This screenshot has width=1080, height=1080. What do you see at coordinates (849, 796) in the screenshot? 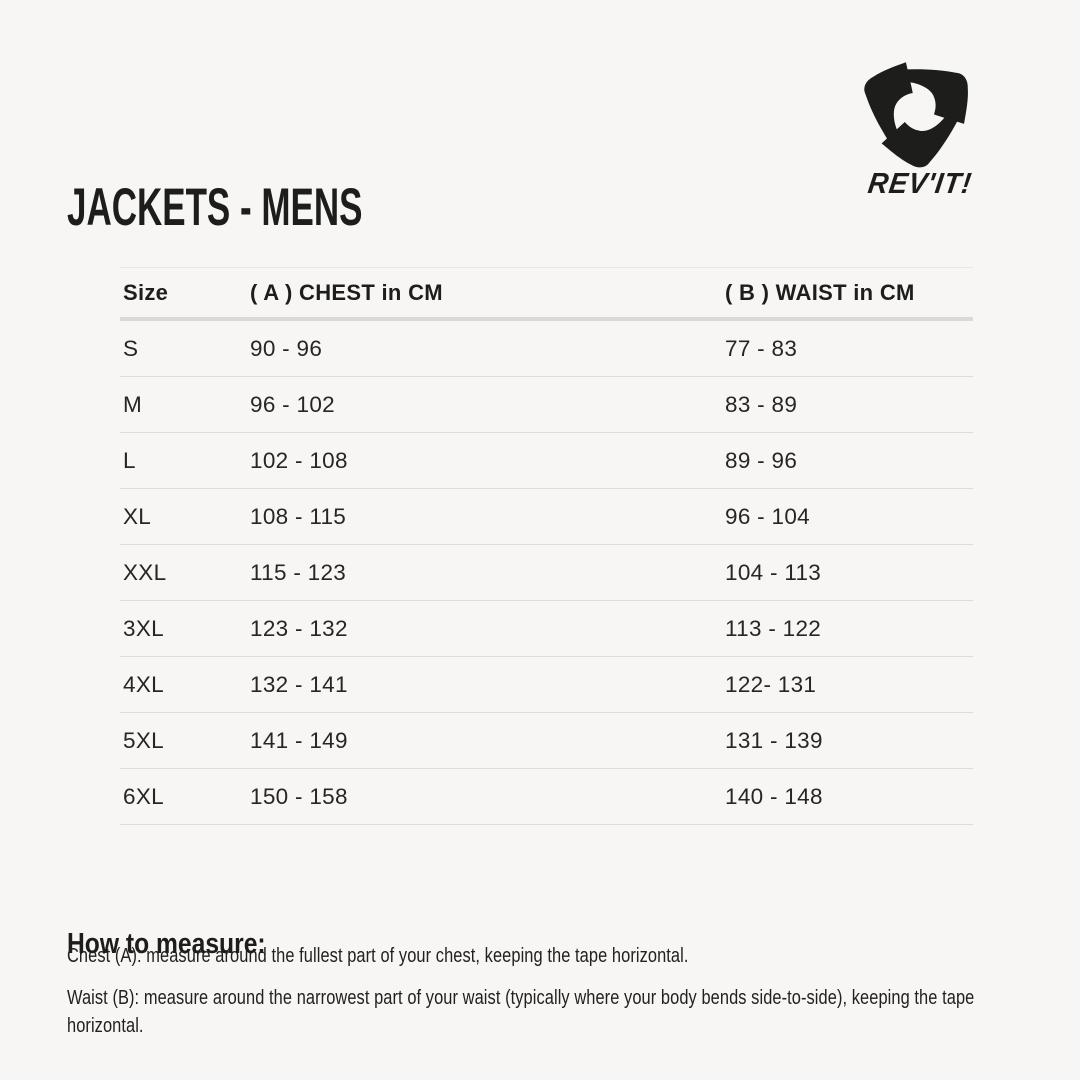
I see `waist-cell: 140 - 148` at bounding box center [849, 796].